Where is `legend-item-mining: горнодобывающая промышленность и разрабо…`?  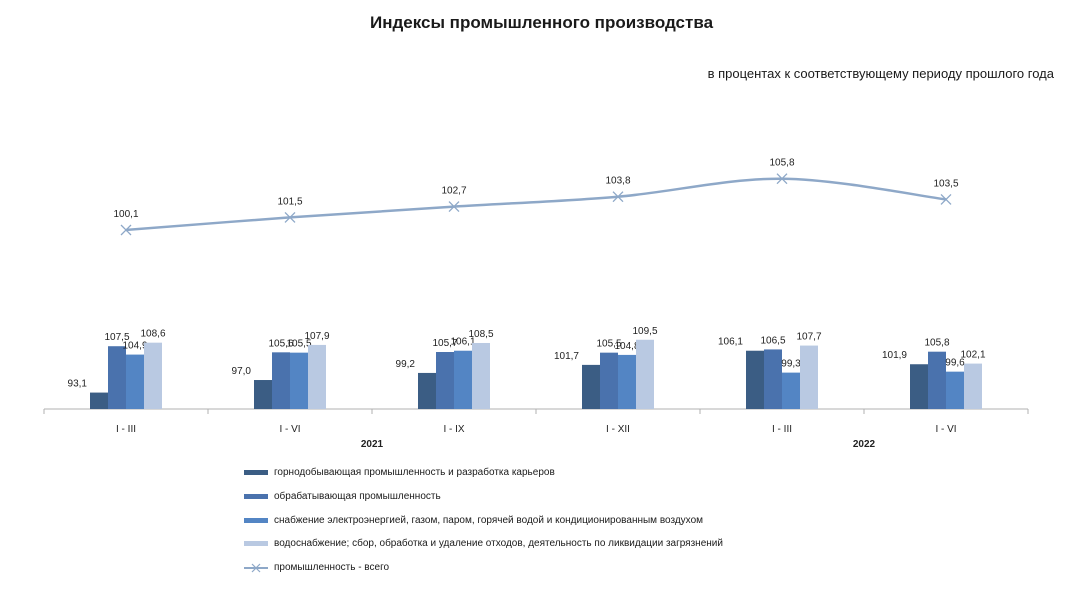 legend-item-mining: горнодобывающая промышленность и разрабо… is located at coordinates (483, 473).